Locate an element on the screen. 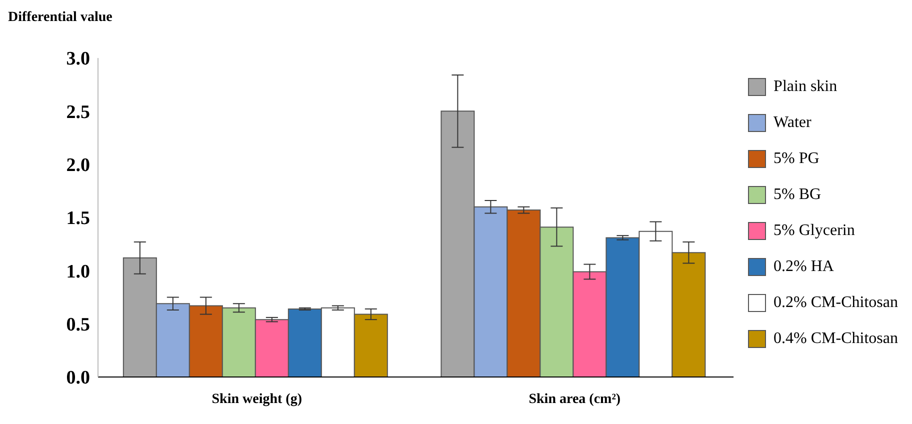 The height and width of the screenshot is (424, 912). legend-label: Plain skin is located at coordinates (806, 87).